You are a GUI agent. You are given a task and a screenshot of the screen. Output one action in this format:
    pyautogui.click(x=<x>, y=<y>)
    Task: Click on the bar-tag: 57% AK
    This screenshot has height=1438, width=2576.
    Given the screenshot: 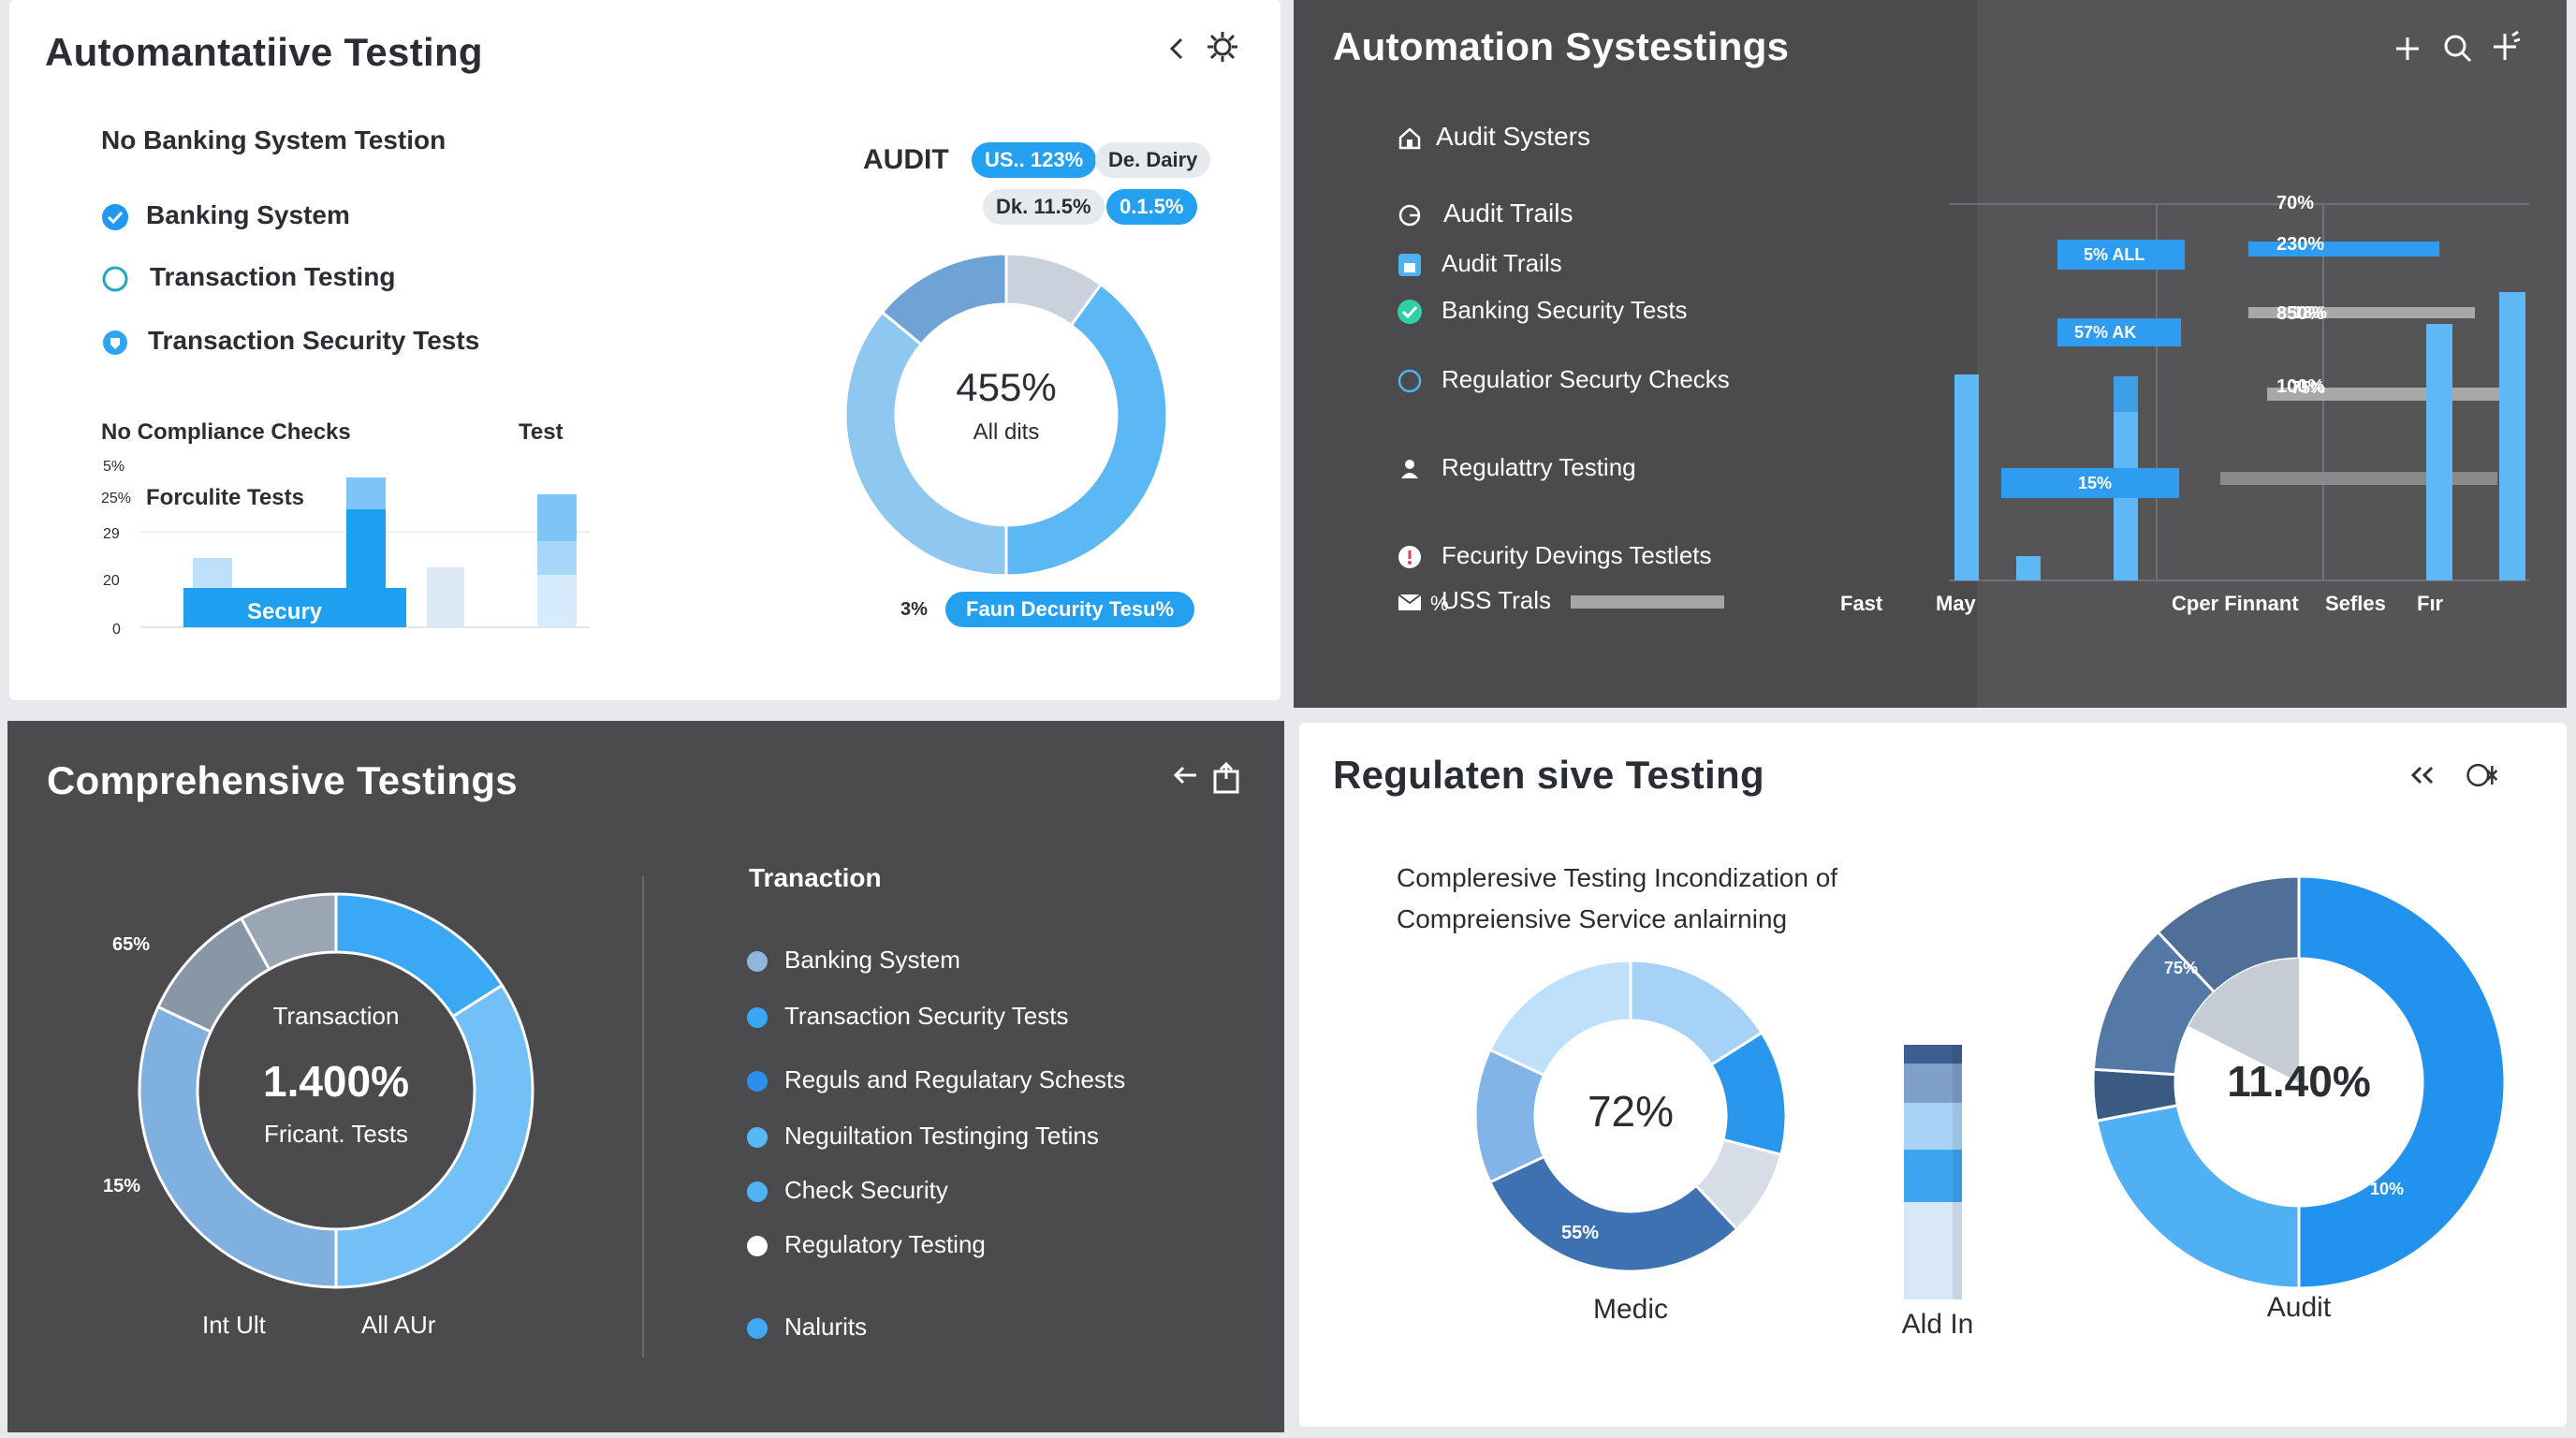 What is the action you would take?
    pyautogui.click(x=2119, y=332)
    